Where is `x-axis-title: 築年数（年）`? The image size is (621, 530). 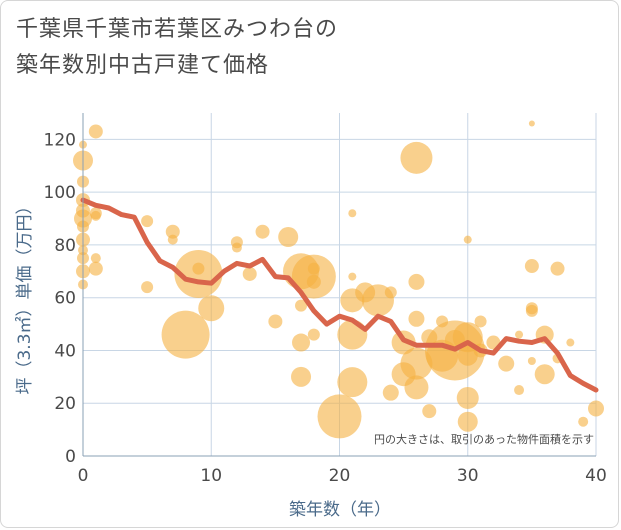
x-axis-title: 築年数（年） is located at coordinates (340, 510).